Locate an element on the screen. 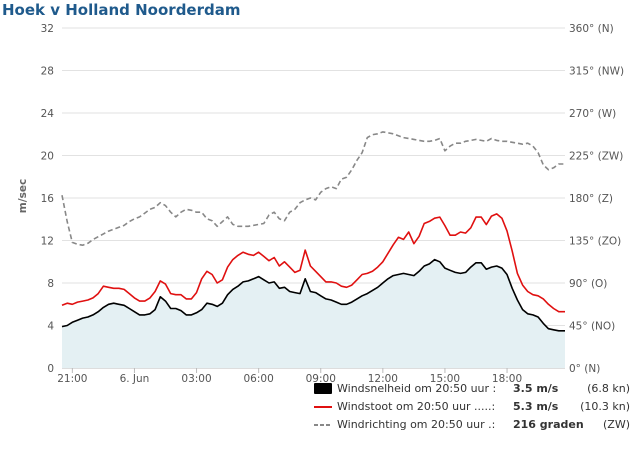 The width and height of the screenshot is (633, 449). x-tick-label: 21:00 is located at coordinates (72, 379).